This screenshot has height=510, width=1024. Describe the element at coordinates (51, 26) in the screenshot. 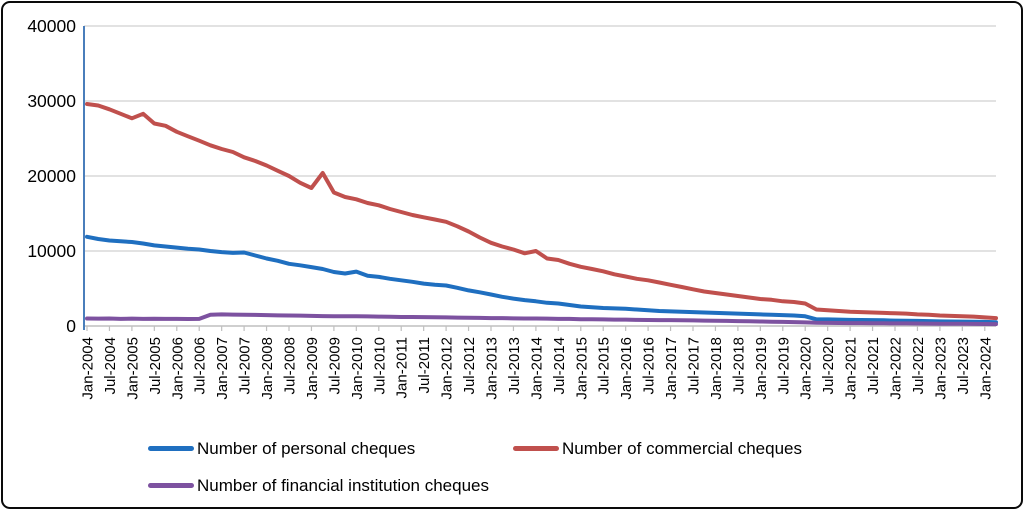

I see `svg-text: 40000` at that location.